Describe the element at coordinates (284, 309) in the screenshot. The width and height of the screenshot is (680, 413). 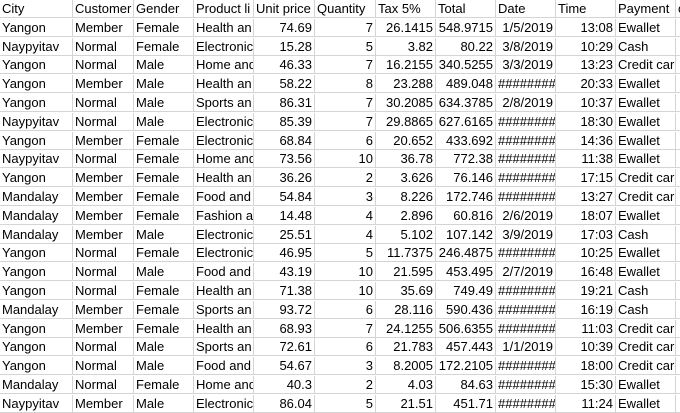
I see `table-cell: 93.72` at that location.